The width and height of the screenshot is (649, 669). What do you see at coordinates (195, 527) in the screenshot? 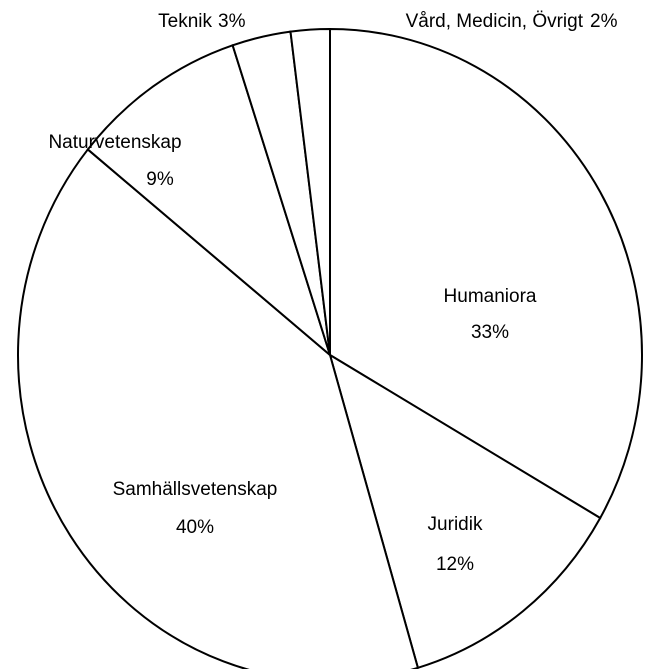
I see `value-label: 40%` at bounding box center [195, 527].